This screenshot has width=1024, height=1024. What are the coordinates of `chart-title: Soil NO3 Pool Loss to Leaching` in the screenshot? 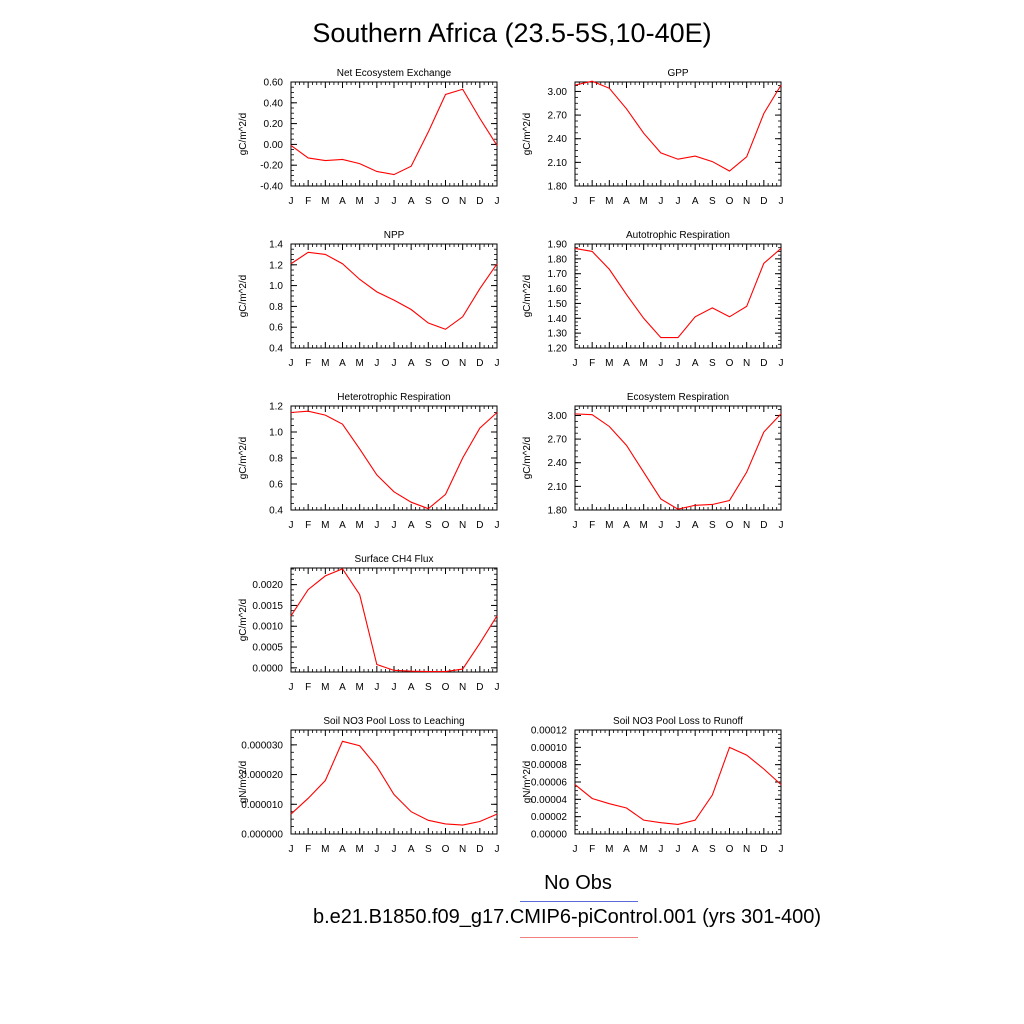 It's located at (393, 721).